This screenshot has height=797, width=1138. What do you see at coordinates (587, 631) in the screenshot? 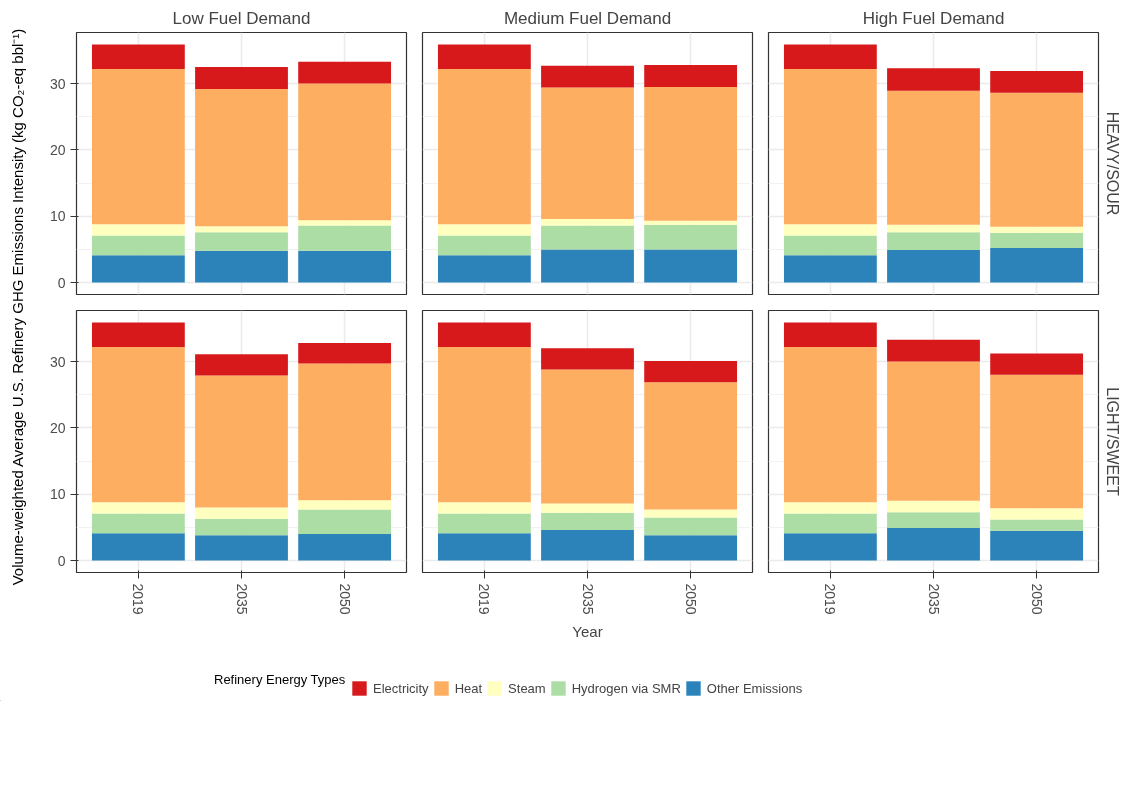
I see `x-axis-title: Year` at bounding box center [587, 631].